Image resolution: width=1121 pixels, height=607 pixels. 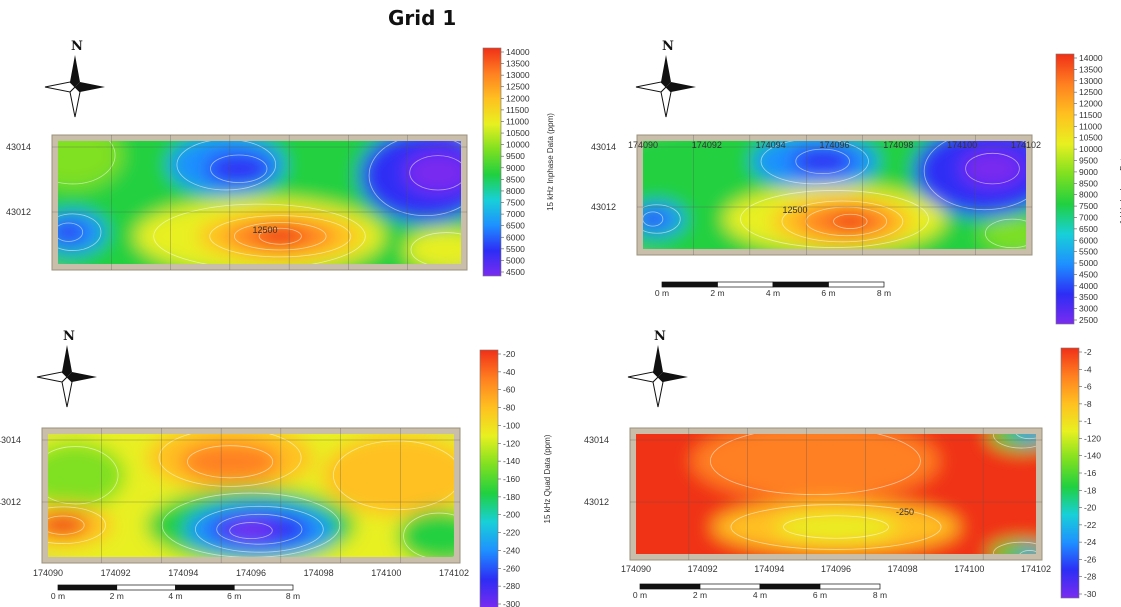 I want to click on colorbar-label: 1 kHz Inphase Data, so click(x=1120, y=188).